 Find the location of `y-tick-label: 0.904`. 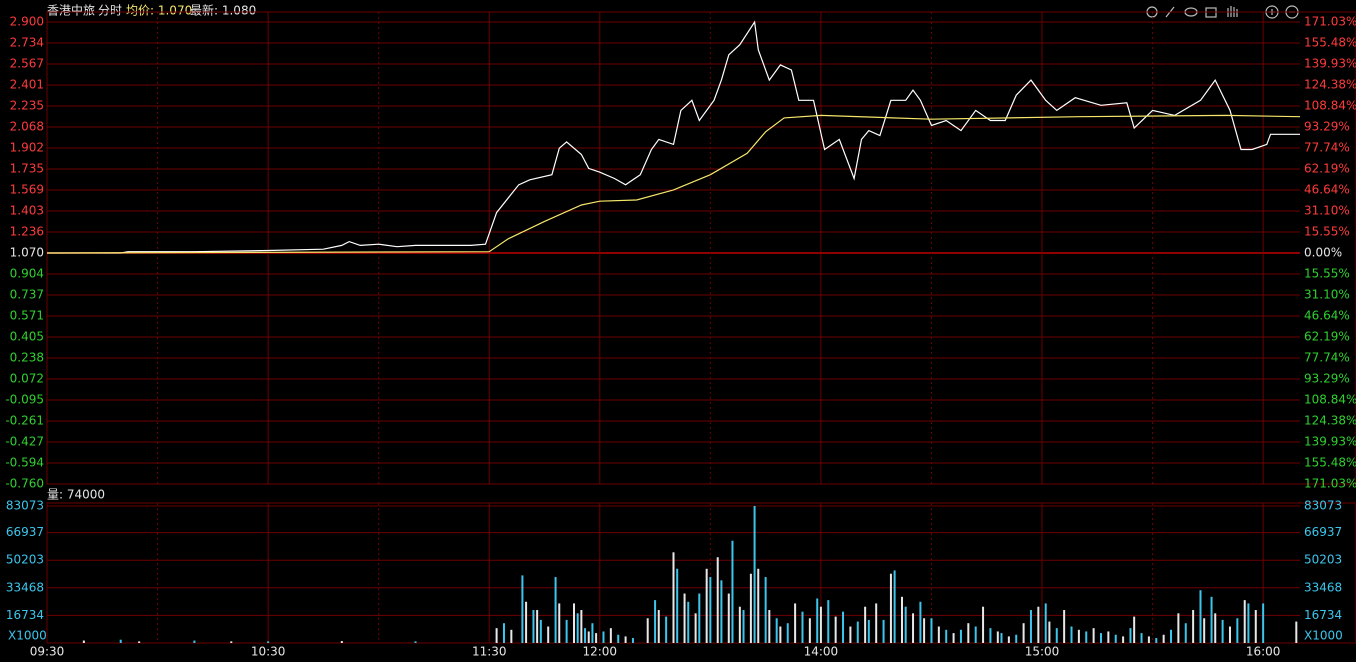

y-tick-label: 0.904 is located at coordinates (27, 273).